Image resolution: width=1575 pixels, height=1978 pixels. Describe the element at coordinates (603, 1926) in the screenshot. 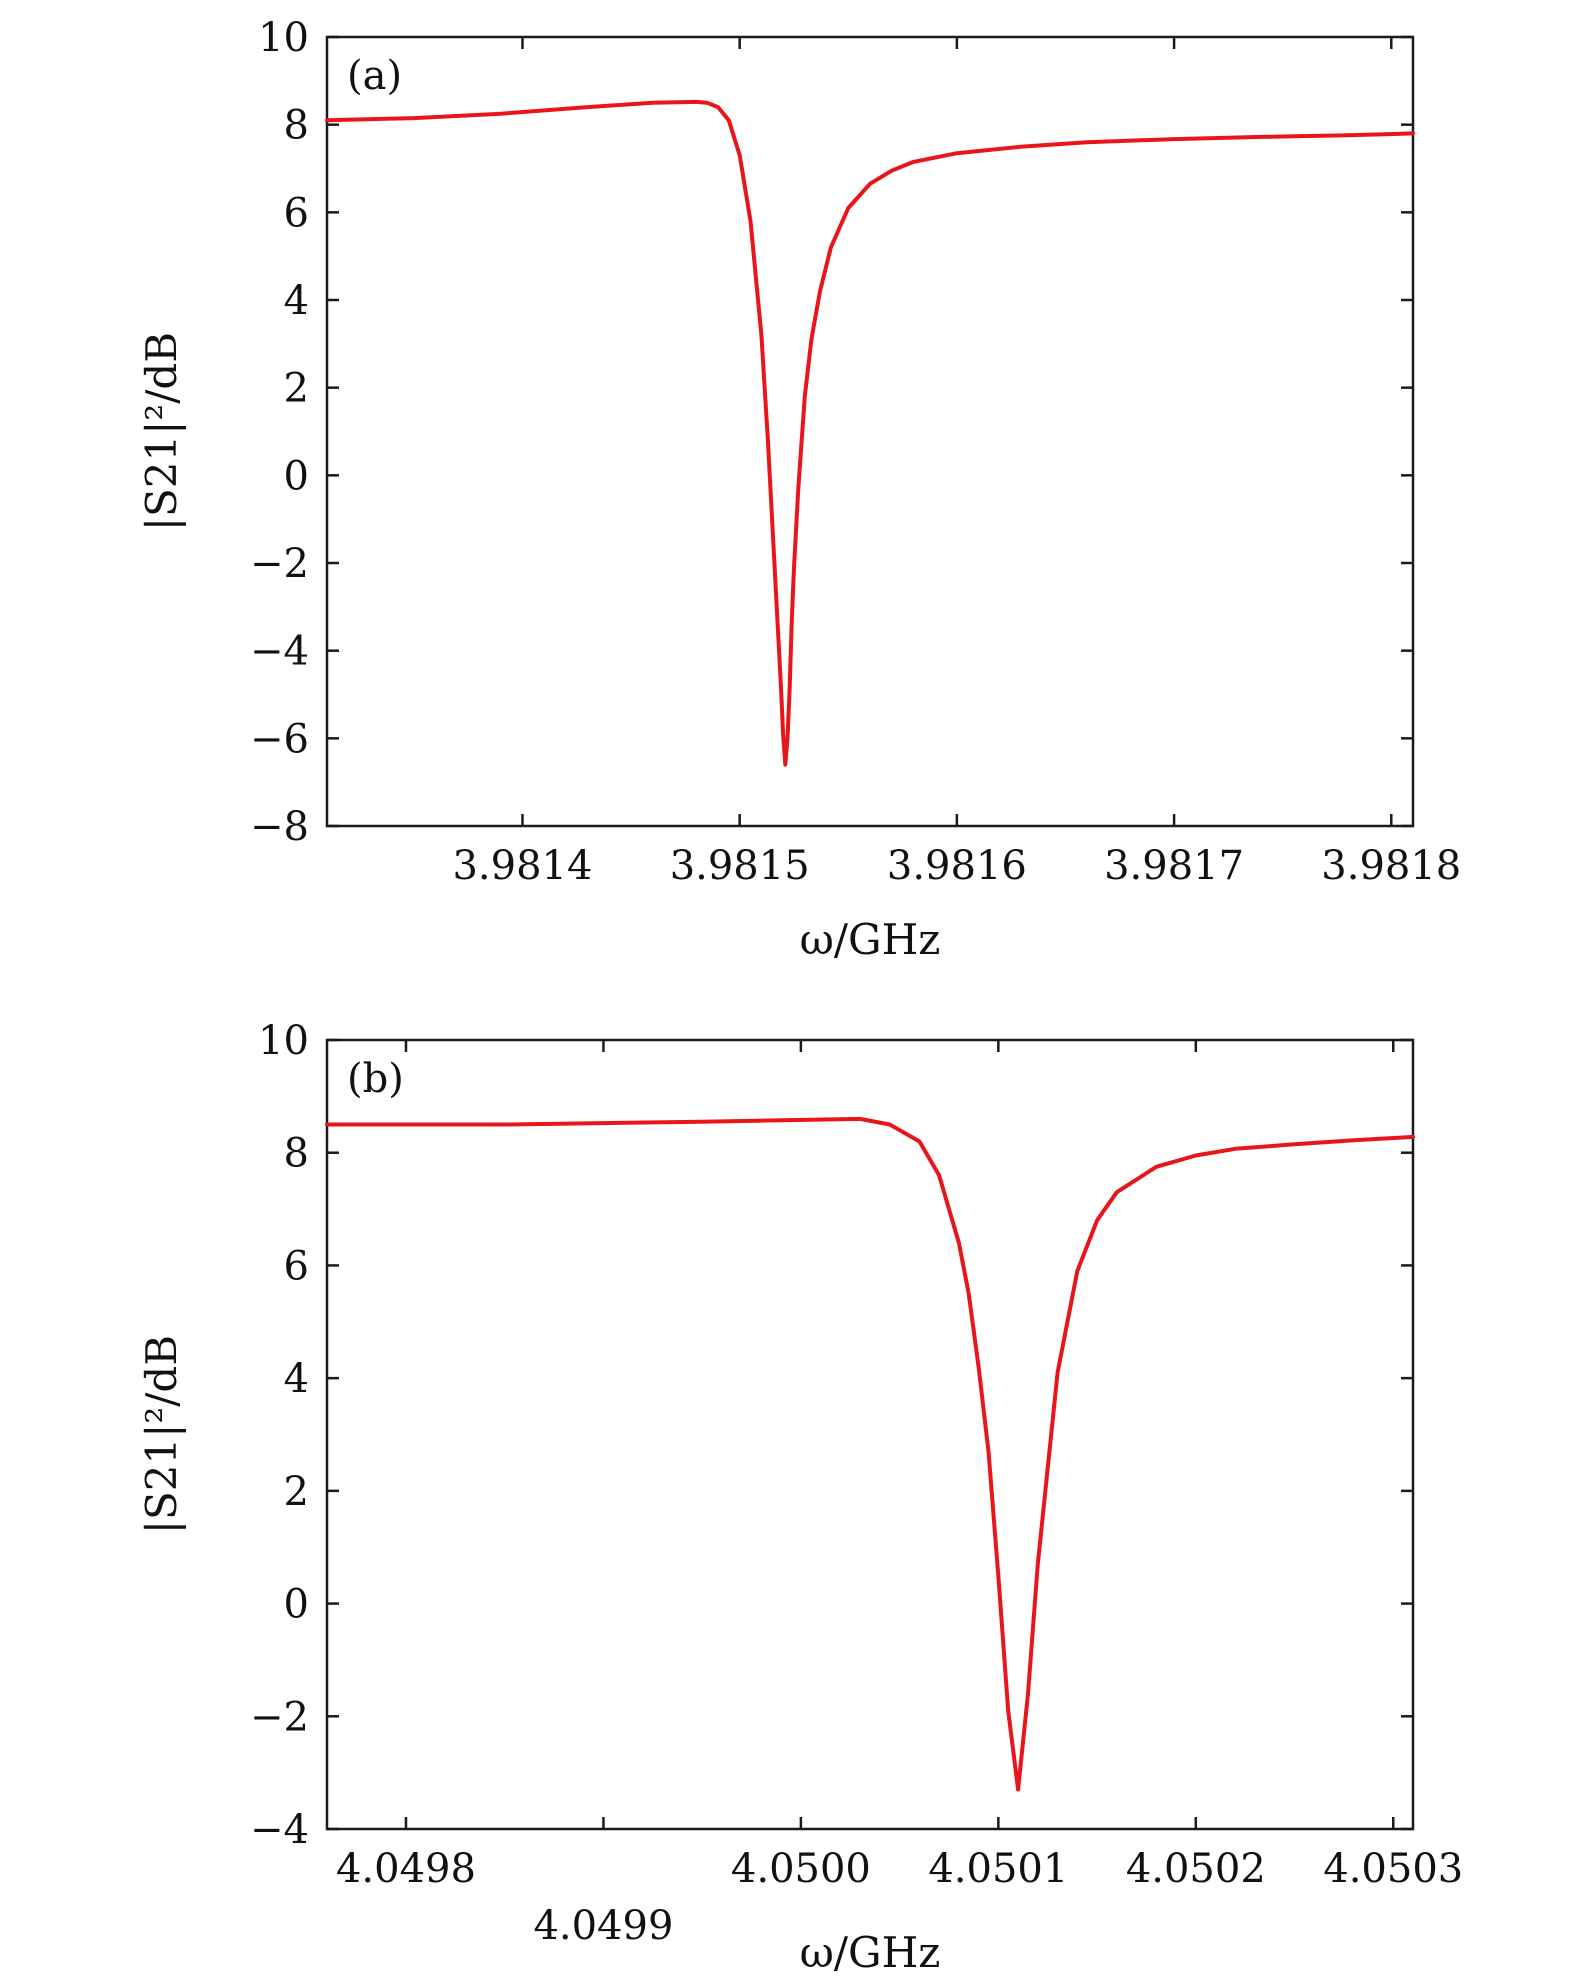

I see `x-tick-label: 4.0499` at that location.